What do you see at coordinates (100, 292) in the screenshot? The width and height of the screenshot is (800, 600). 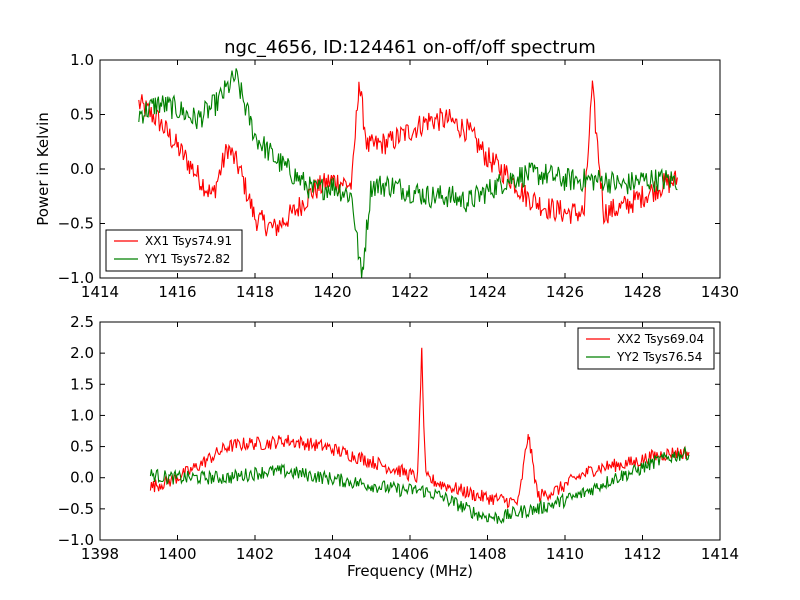 I see `top-x-tick-label: 1414` at bounding box center [100, 292].